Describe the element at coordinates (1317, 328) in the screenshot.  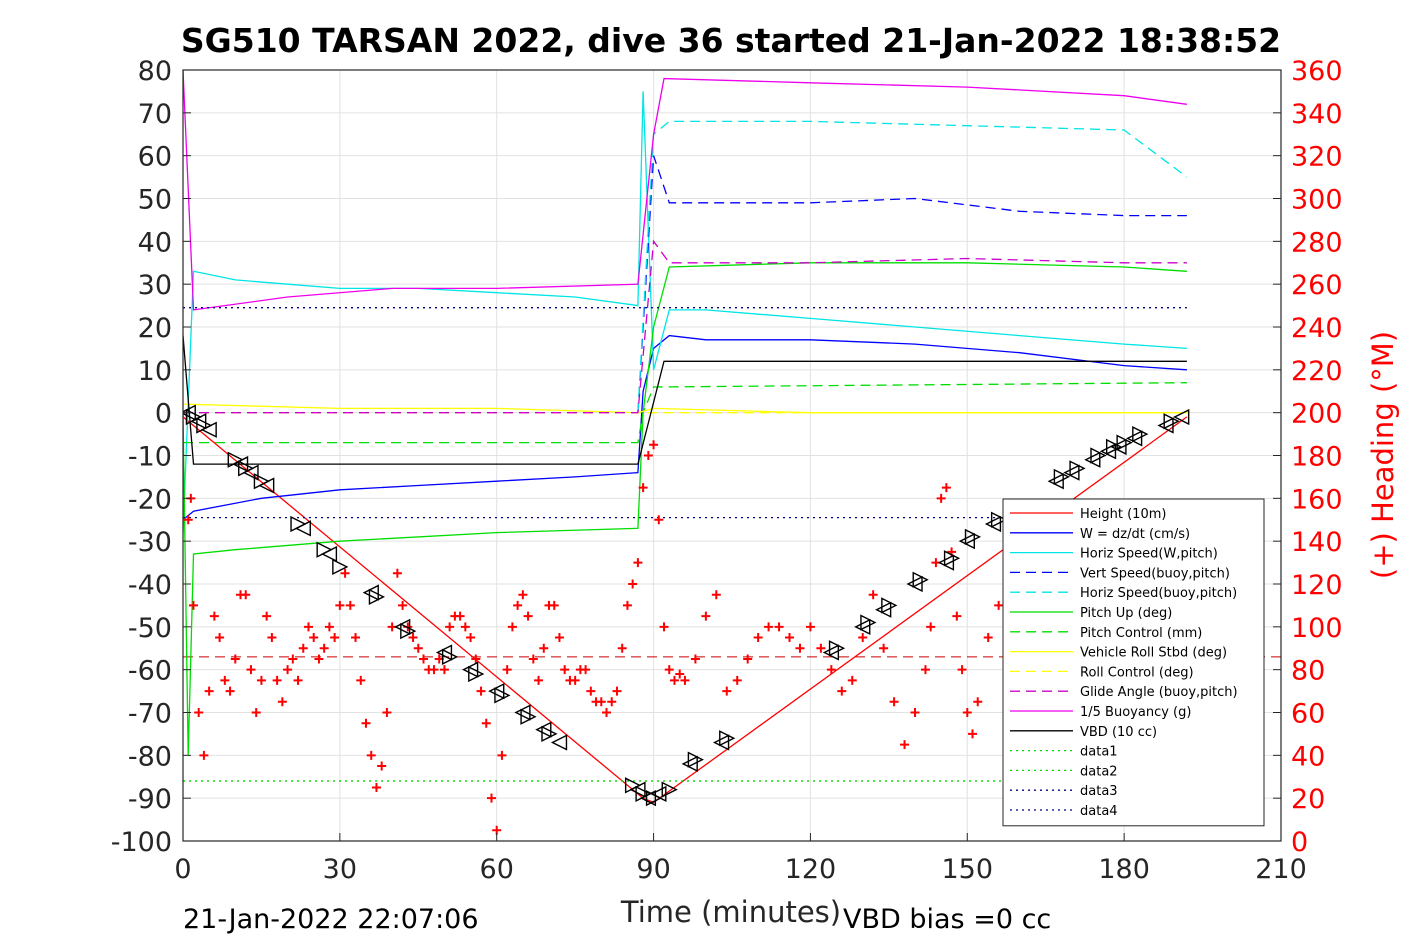
I see `y2-tick-label: 240` at that location.